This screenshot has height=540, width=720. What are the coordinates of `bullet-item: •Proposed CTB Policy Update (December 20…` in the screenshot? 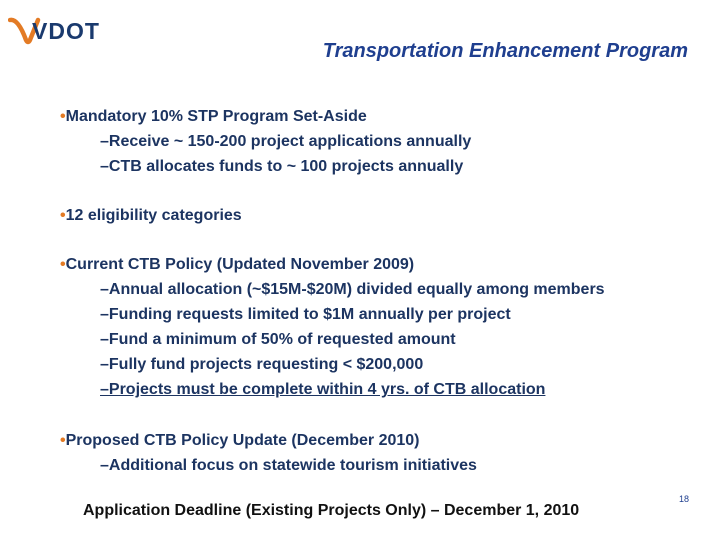 It's located at (240, 440).